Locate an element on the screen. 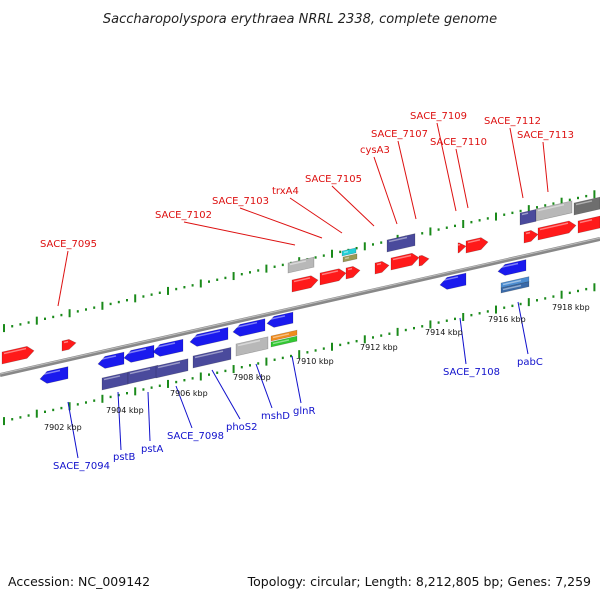 This screenshot has width=600, height=600. gene-label-sace-7094: SACE_7094 is located at coordinates (81, 466).